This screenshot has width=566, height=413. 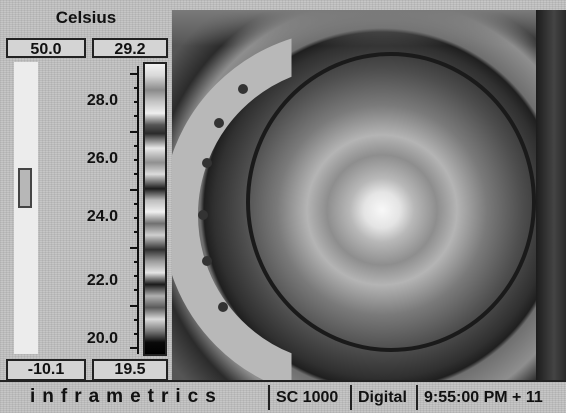 What do you see at coordinates (46, 370) in the screenshot?
I see `span-min-value: -10.1` at bounding box center [46, 370].